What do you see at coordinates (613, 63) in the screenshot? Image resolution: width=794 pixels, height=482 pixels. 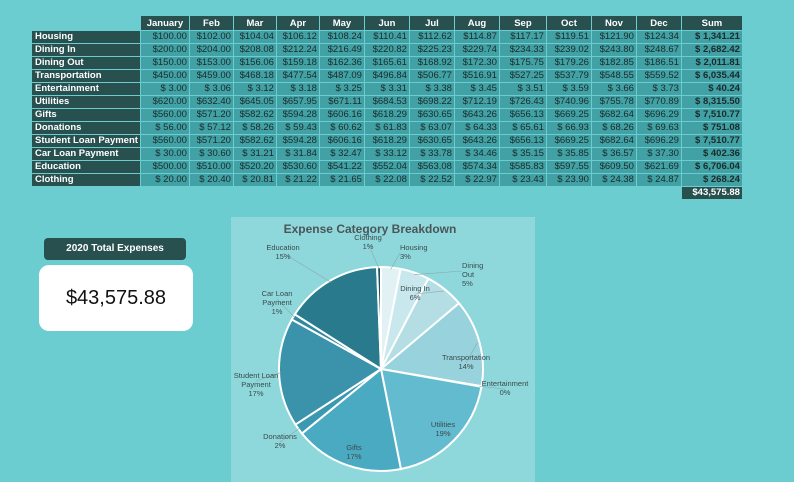 I see `table-cell: $182.85` at bounding box center [613, 63].